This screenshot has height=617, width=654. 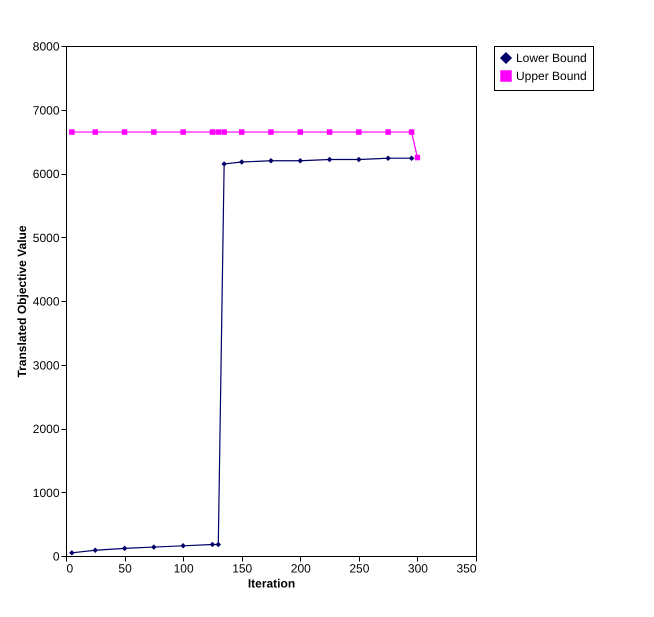 I want to click on y-tick-label: 5000, so click(x=46, y=237).